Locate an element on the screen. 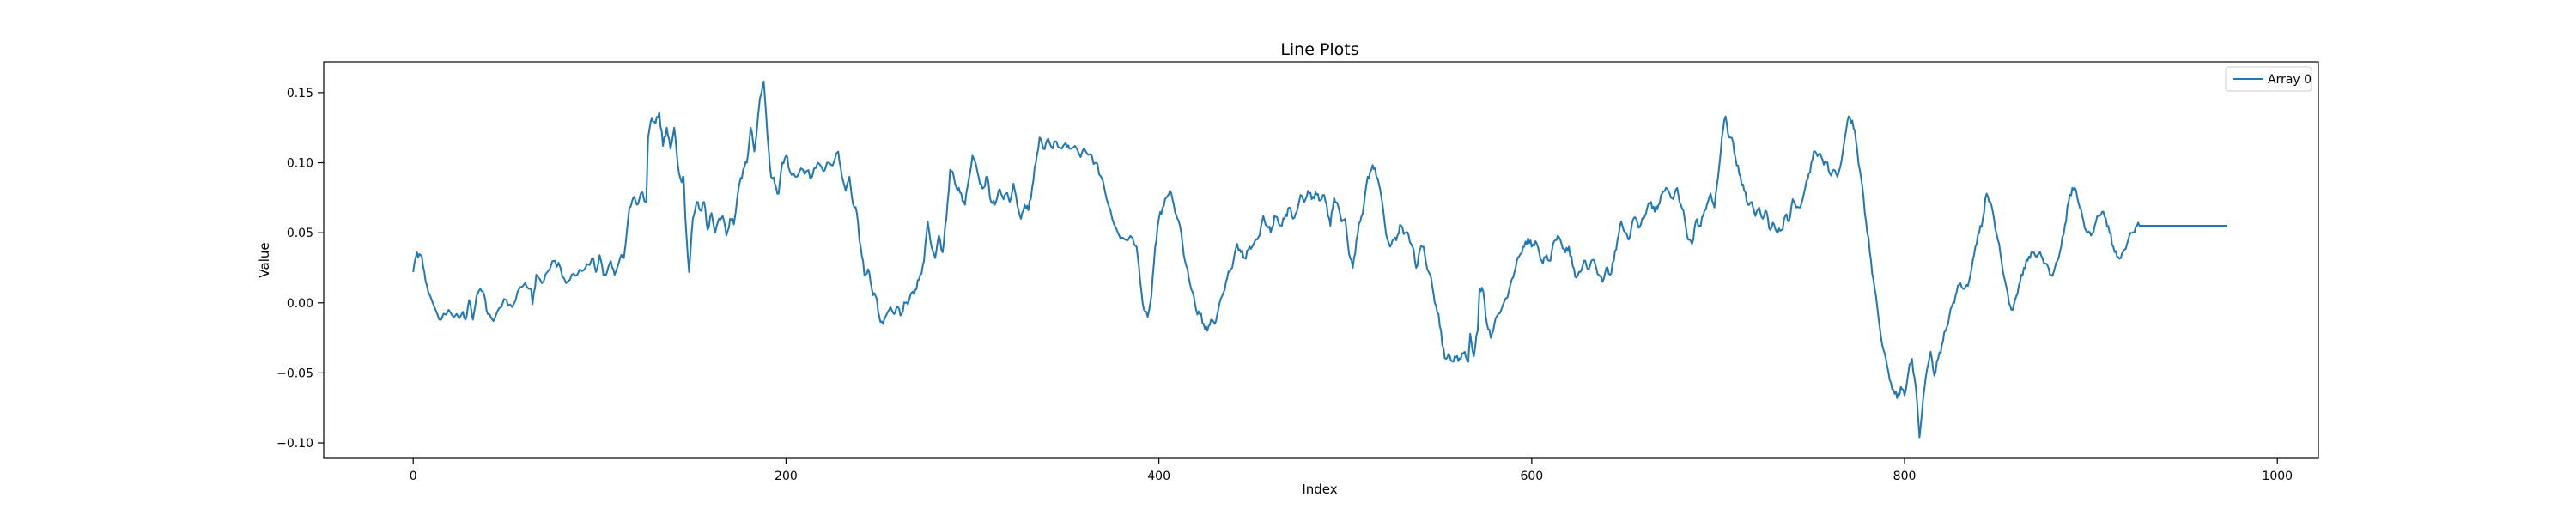  x-tick-label: 600 is located at coordinates (1532, 476).